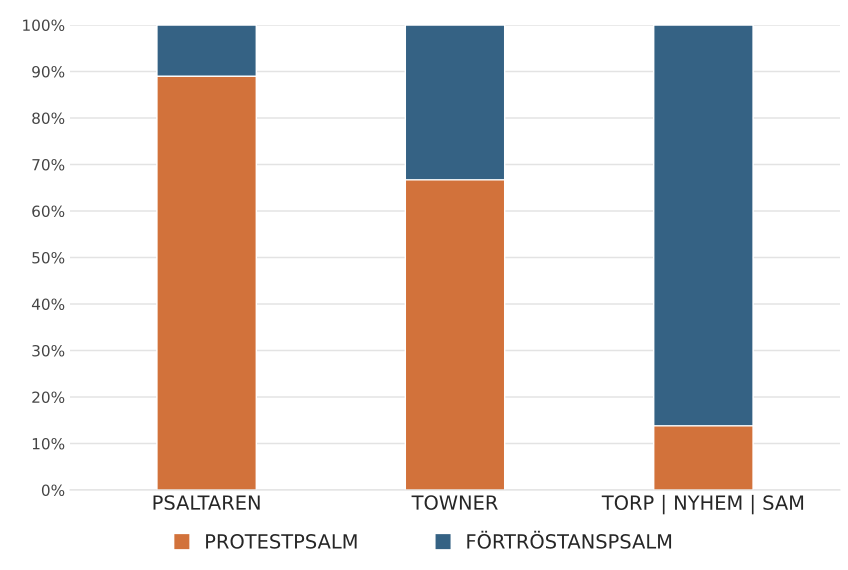  I want to click on x-tick-label: PSALTAREN, so click(207, 502).